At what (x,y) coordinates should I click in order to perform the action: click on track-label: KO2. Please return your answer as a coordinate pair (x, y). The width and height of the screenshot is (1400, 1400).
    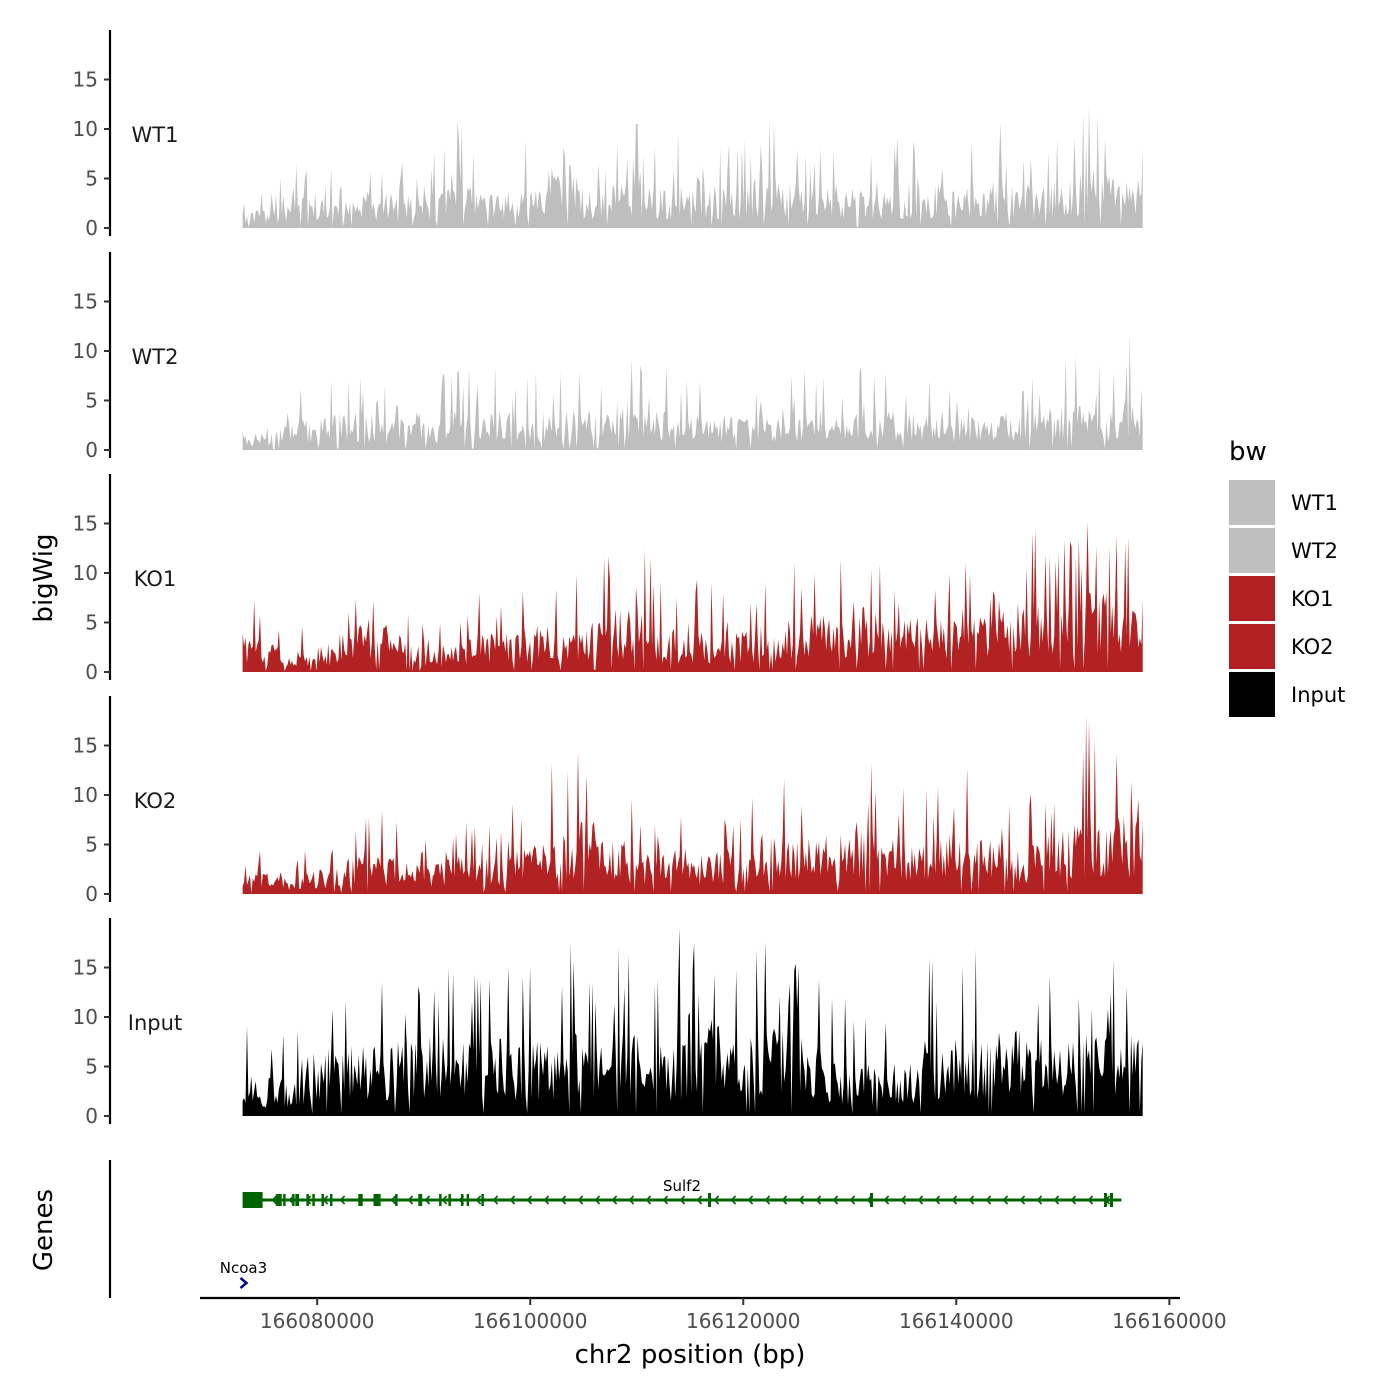
    Looking at the image, I should click on (155, 801).